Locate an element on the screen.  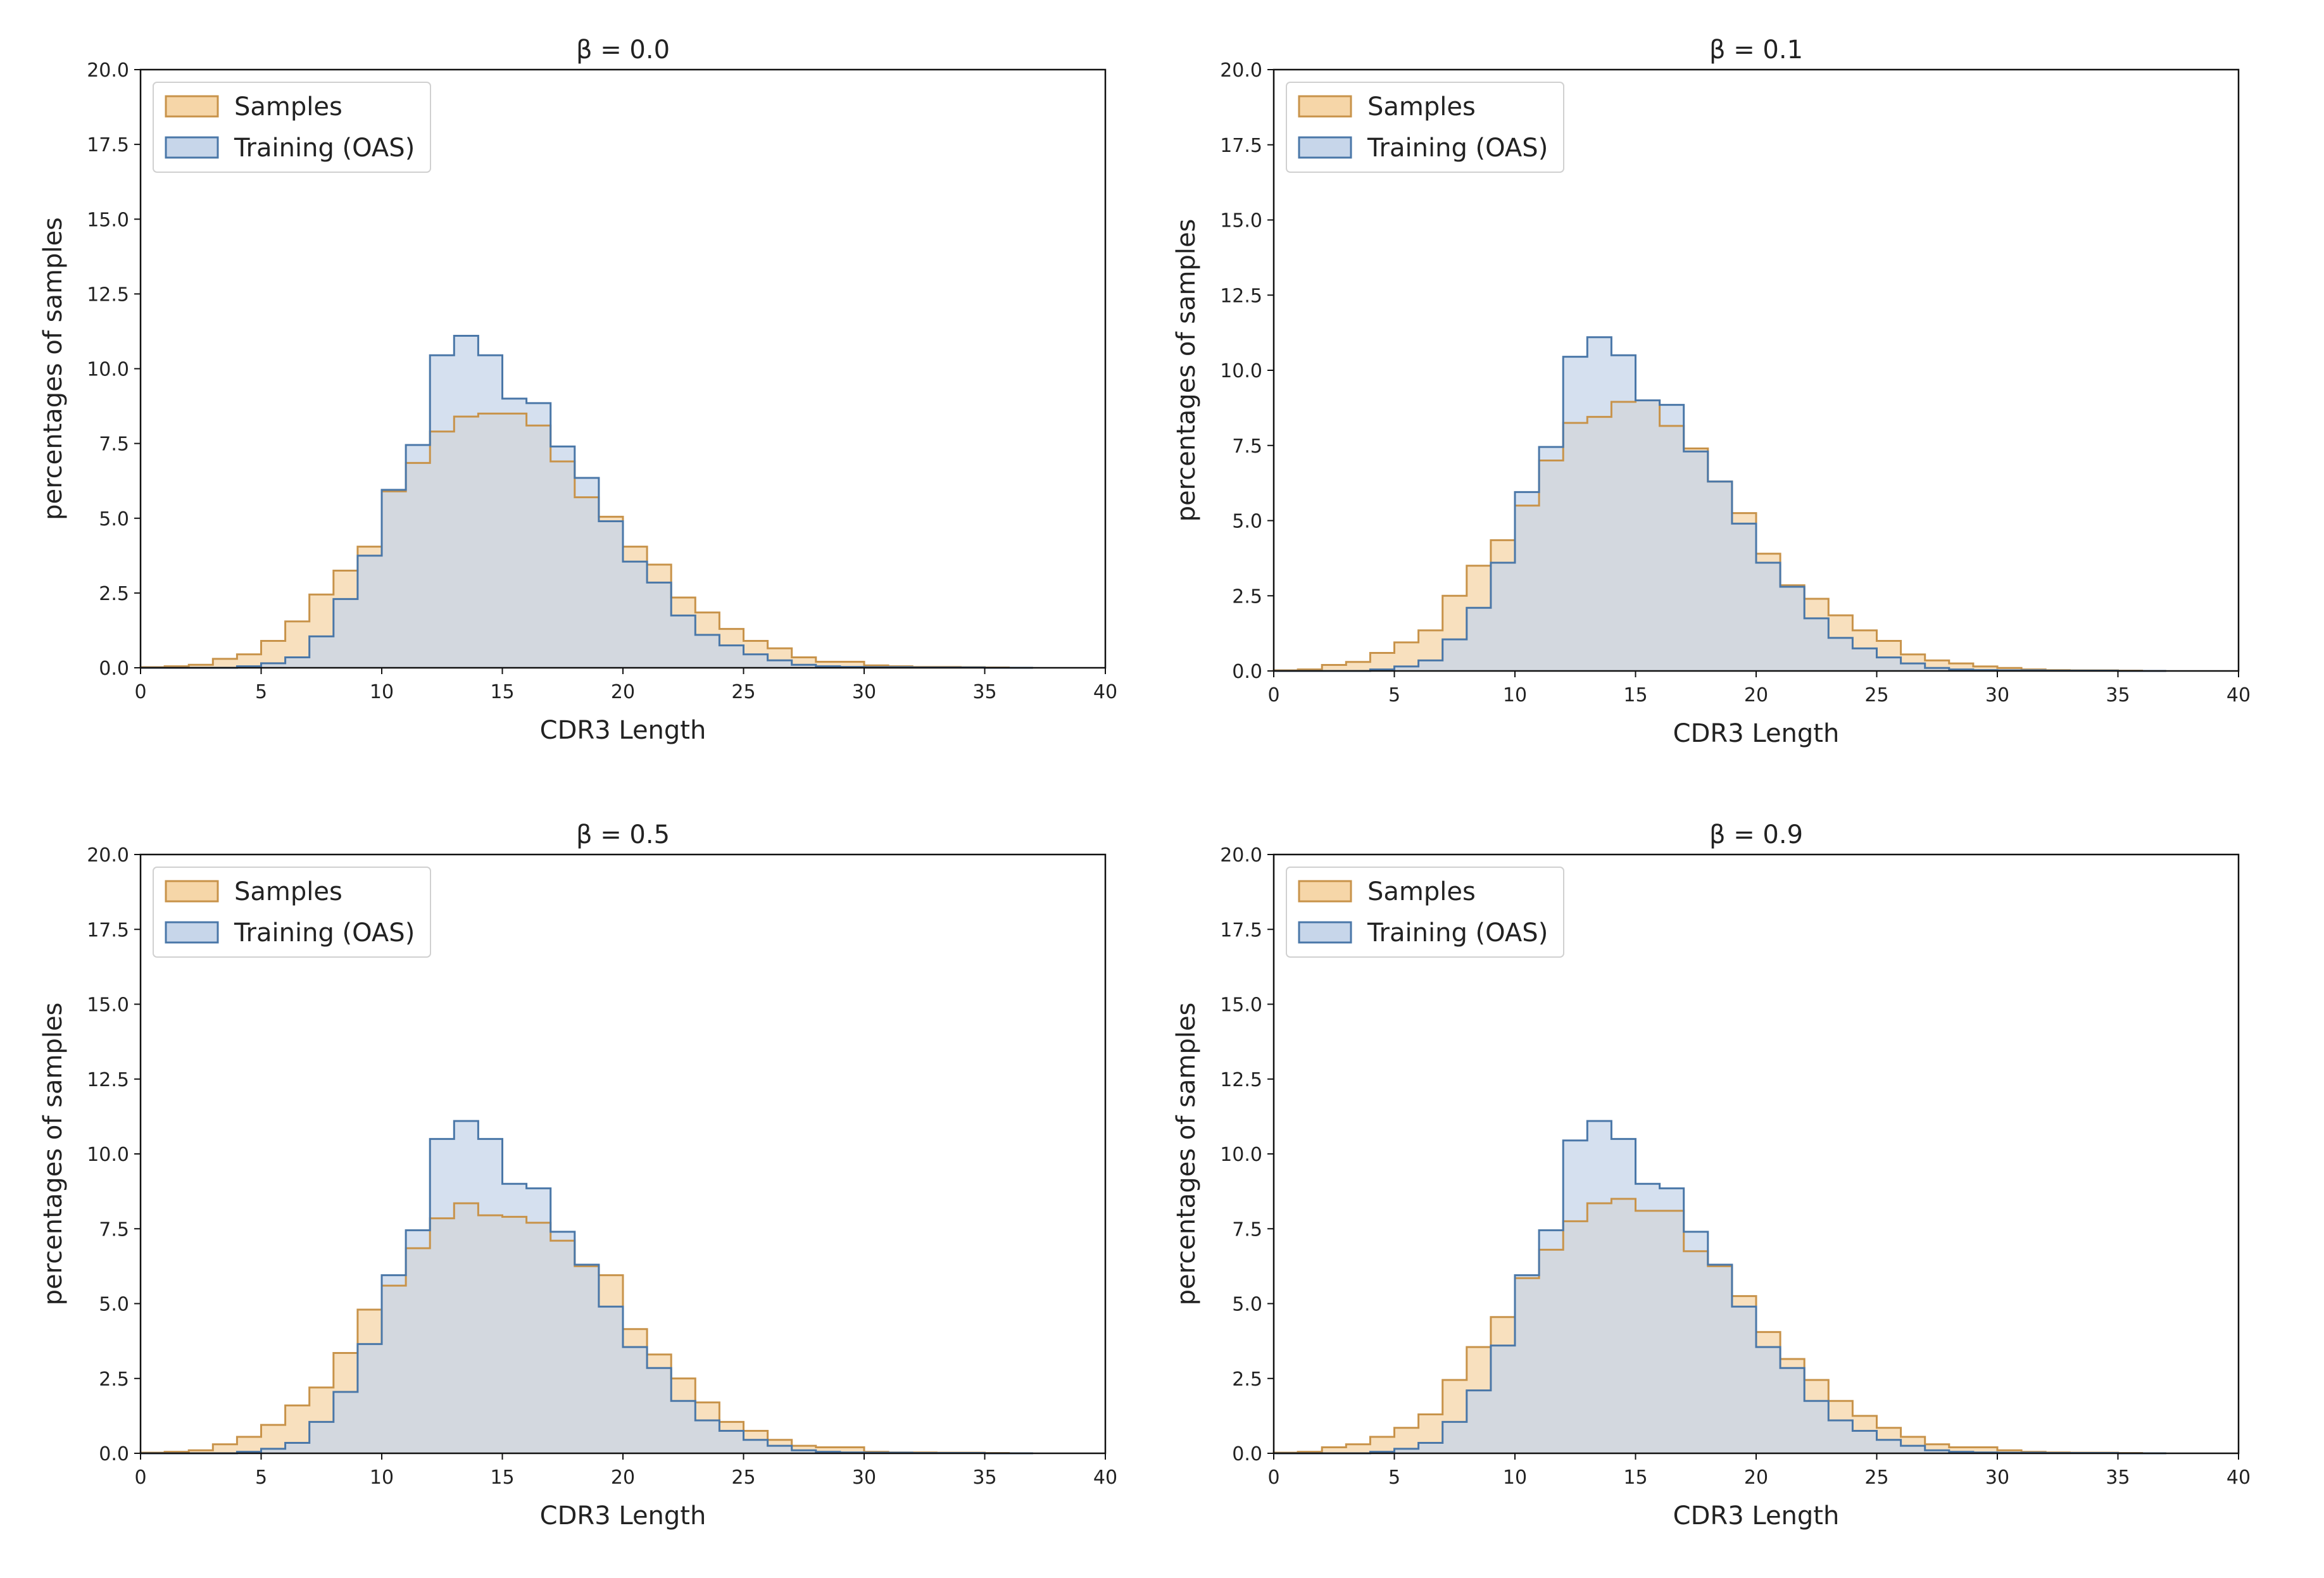
chart-title: β = 0.1 is located at coordinates (1756, 50).